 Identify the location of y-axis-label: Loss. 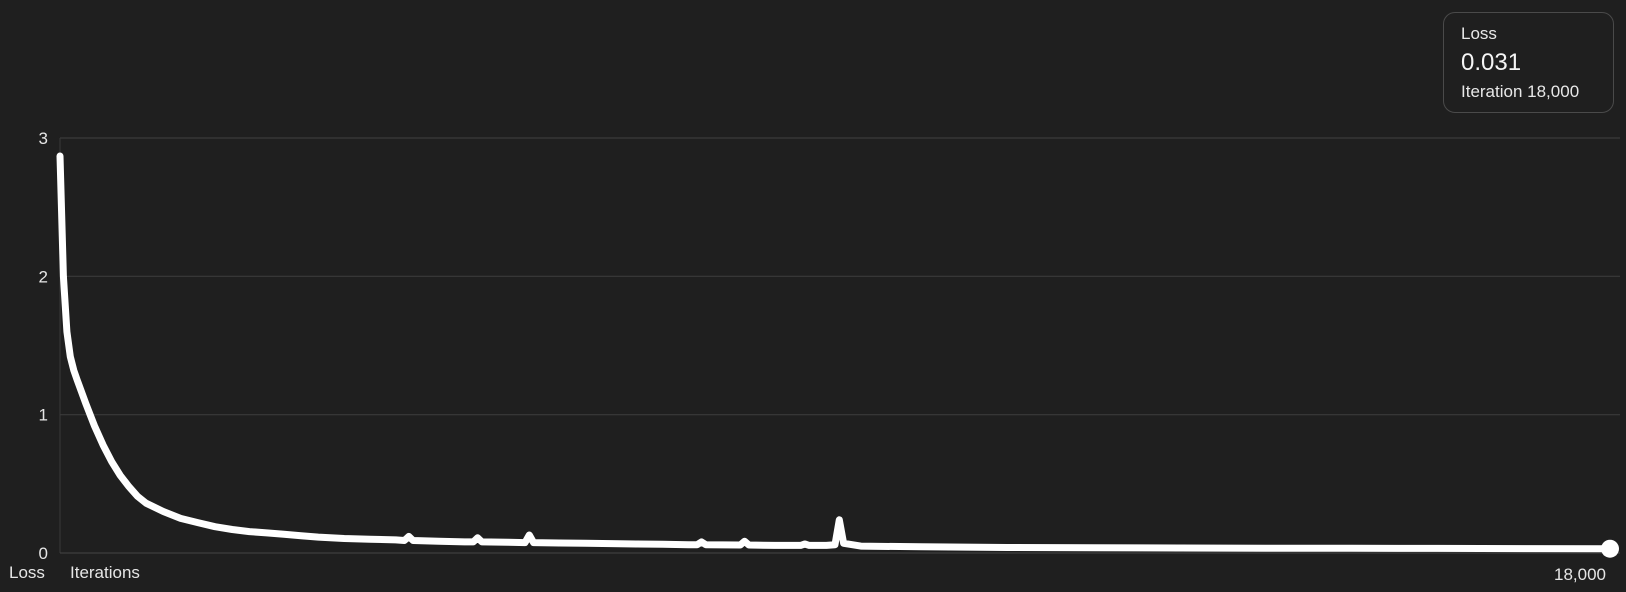
(27, 572).